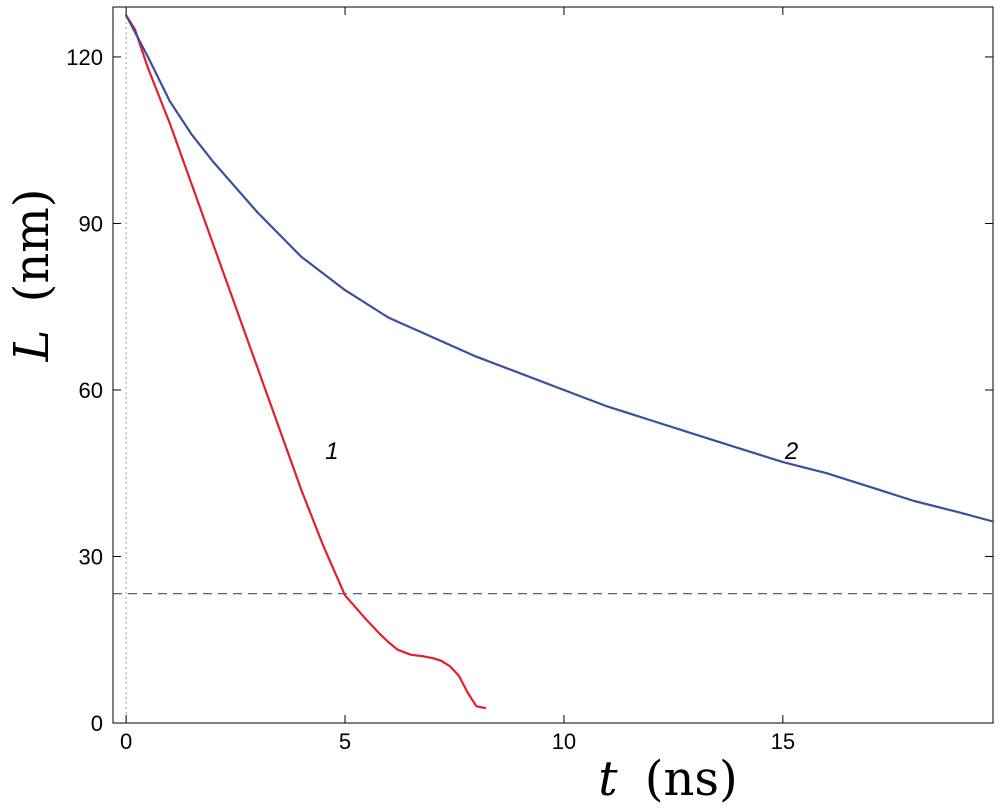 This screenshot has height=811, width=1000. I want to click on x-axis-variable: t, so click(608, 779).